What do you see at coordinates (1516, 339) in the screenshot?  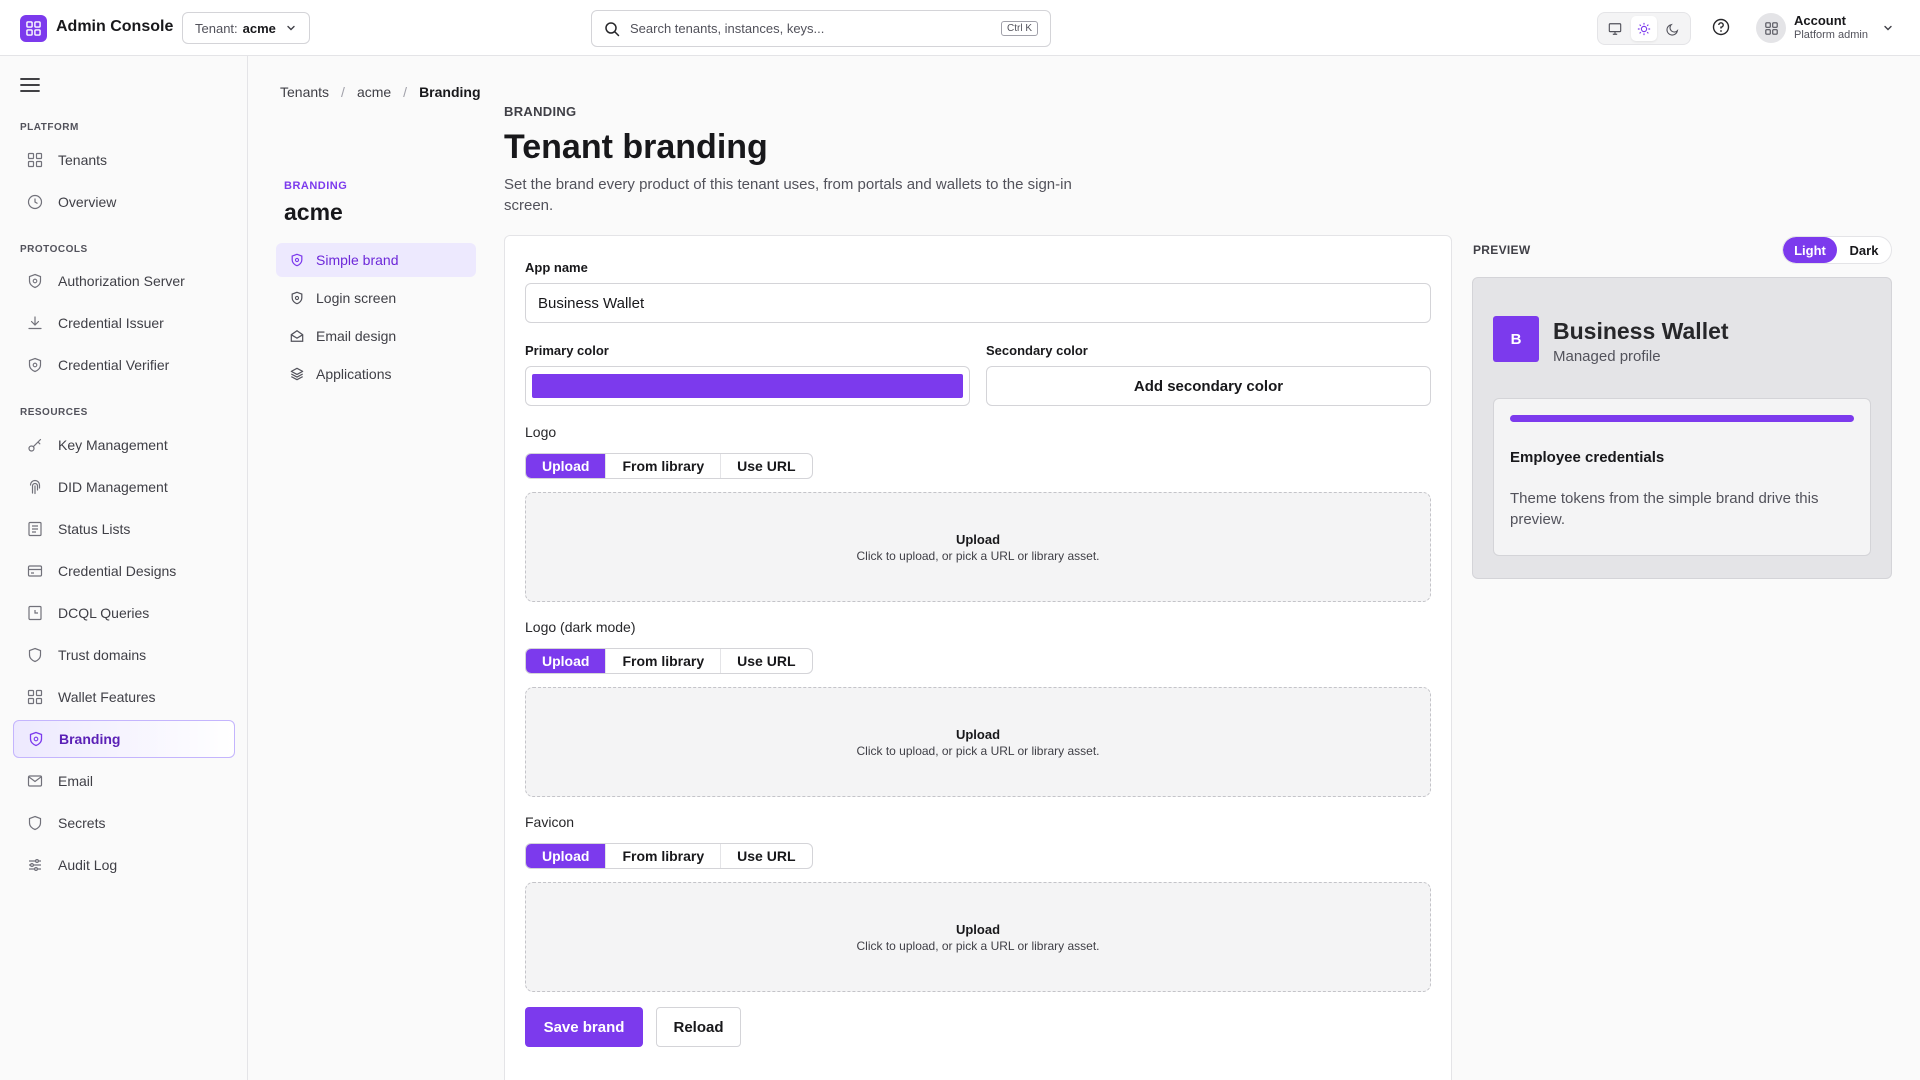 I see `preview-app-logo: B` at bounding box center [1516, 339].